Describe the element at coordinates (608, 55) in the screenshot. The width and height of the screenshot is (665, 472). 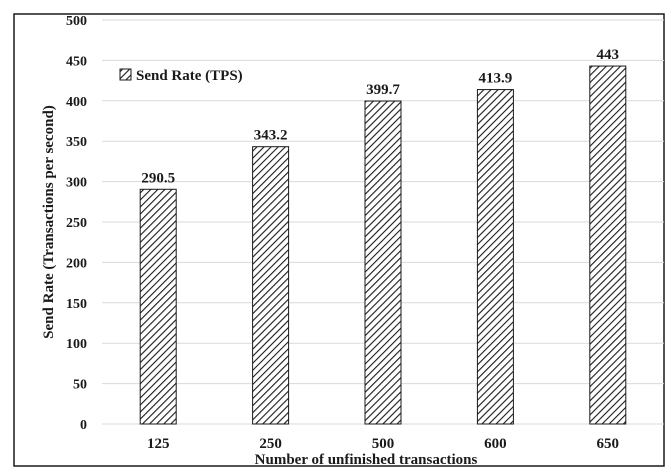
I see `data-label: 443` at that location.